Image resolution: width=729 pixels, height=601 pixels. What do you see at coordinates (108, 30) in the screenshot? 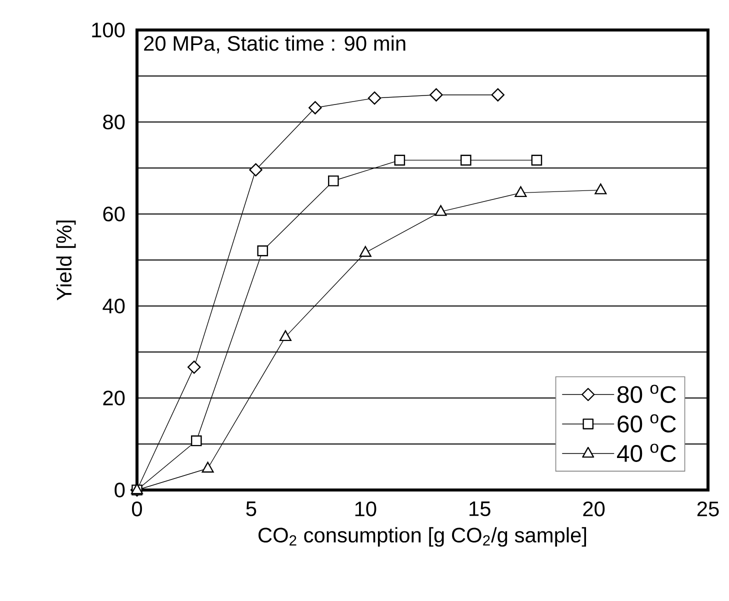
I see `y-tick-label: 100` at bounding box center [108, 30].